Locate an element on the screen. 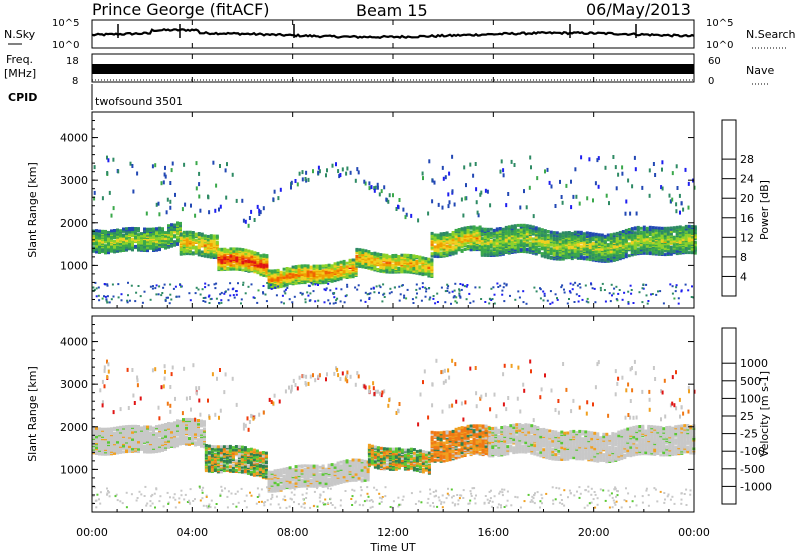 The width and height of the screenshot is (800, 554). noise-right-label: N.Search is located at coordinates (771, 34).